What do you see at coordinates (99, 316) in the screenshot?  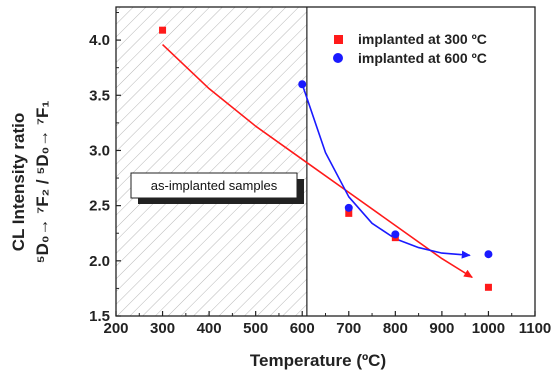 I see `y-tick-label: 1.5` at bounding box center [99, 316].